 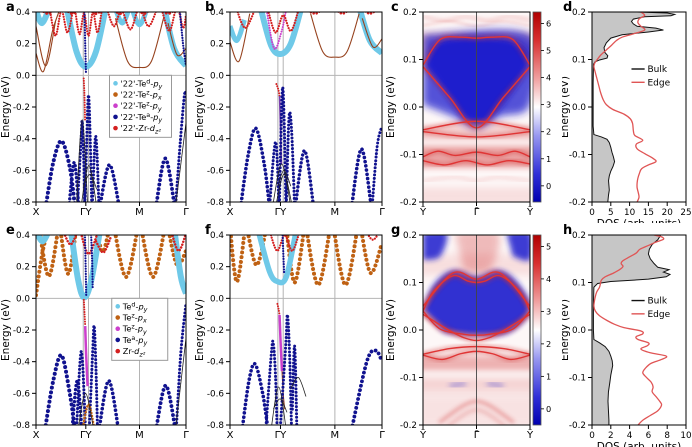 I want to click on panel-label-e: e, so click(x=10, y=230).